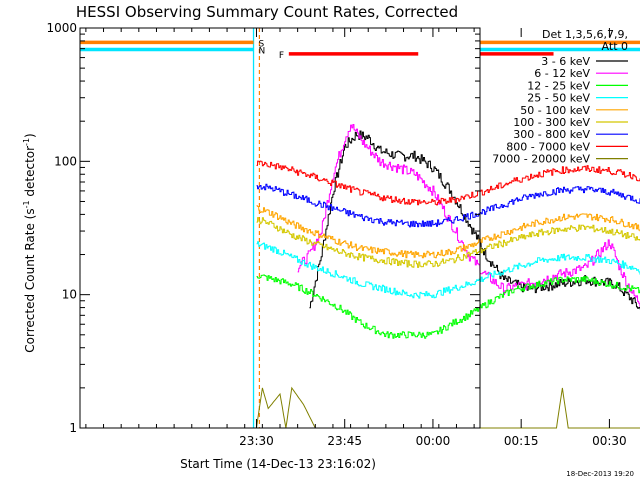 This screenshot has width=640, height=480. What do you see at coordinates (69, 295) in the screenshot?
I see `y-tick-label-1: 10` at bounding box center [69, 295].